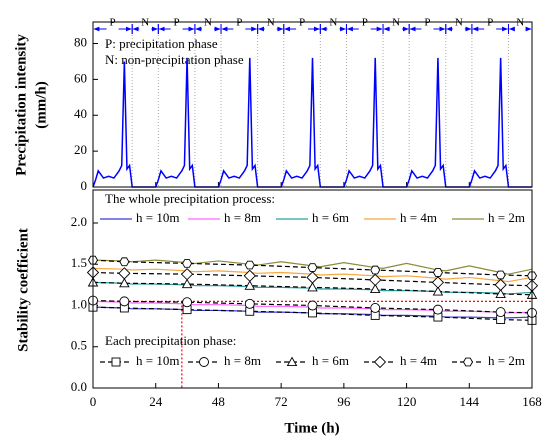  Describe the element at coordinates (174, 59) in the screenshot. I see `annotation: N: non-precipitation phase` at that location.